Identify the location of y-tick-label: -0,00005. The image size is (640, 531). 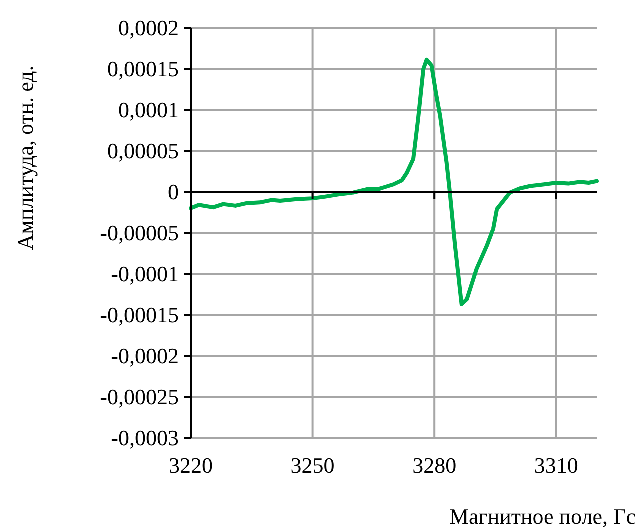
(139, 233).